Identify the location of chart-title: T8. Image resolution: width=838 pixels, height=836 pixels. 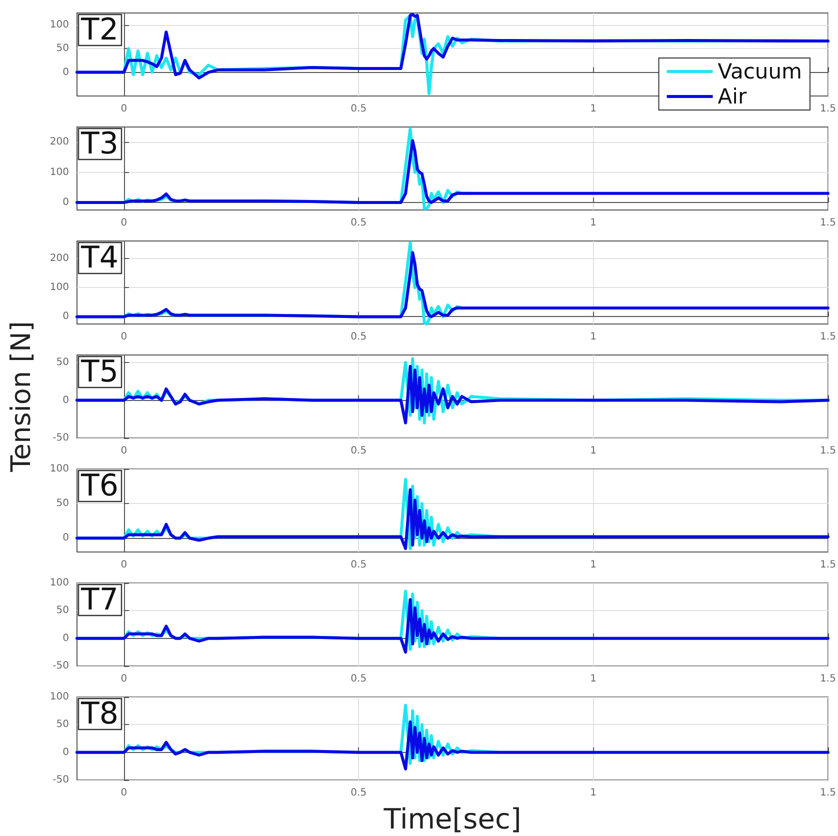
(99, 714).